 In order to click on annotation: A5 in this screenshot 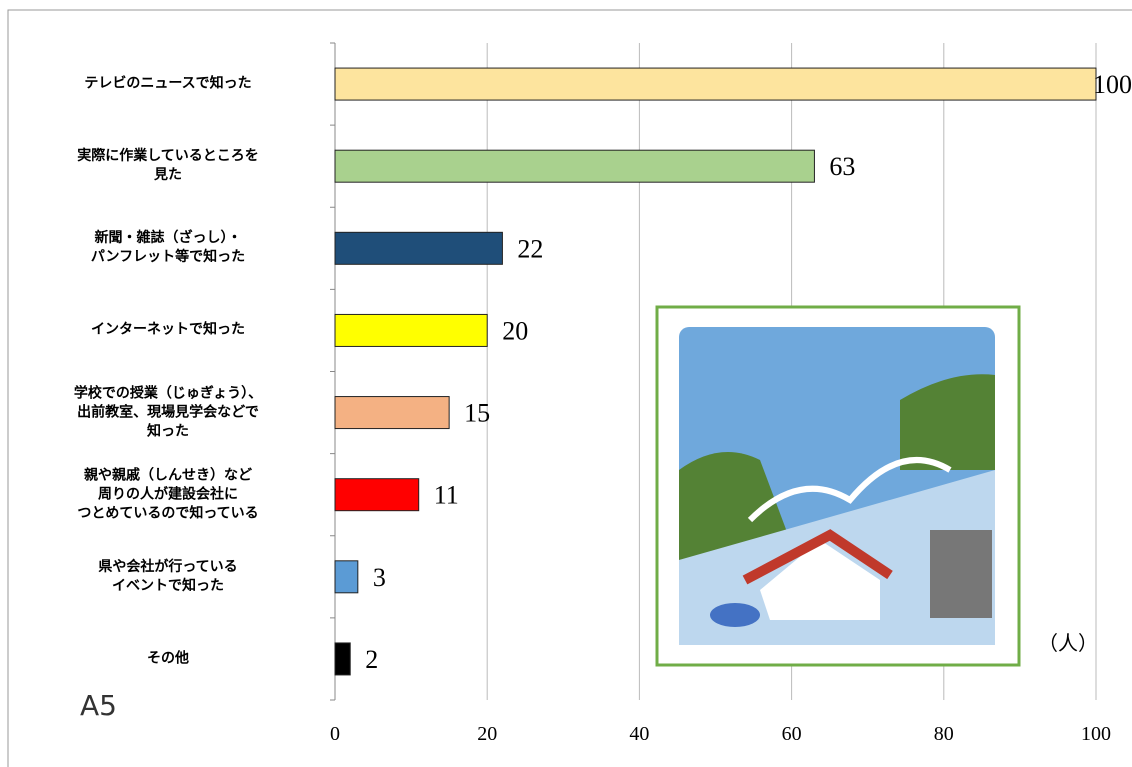, I will do `click(98, 705)`.